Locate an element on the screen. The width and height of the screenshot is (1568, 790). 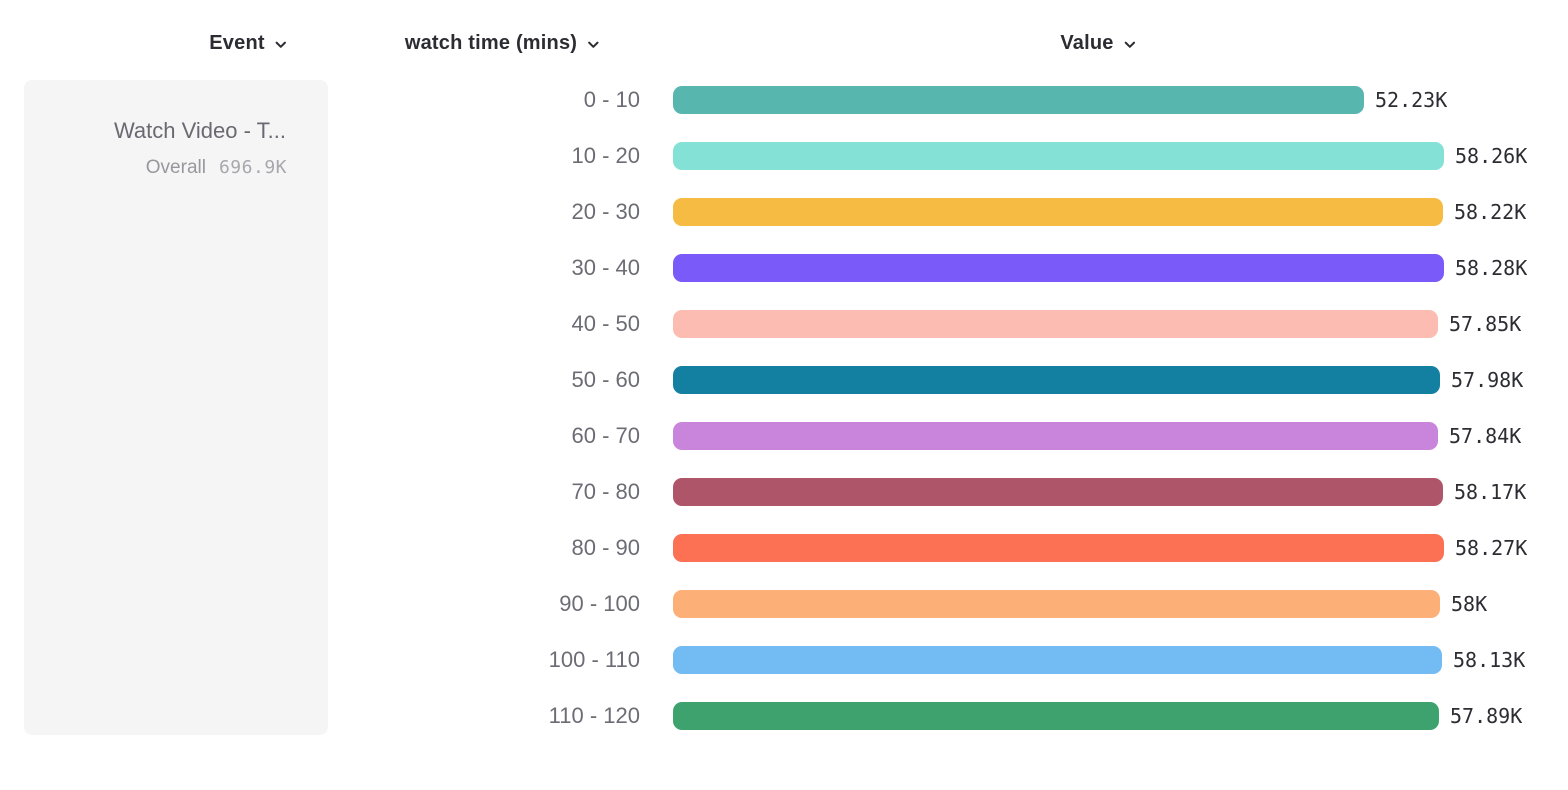
category-label: 60 - 70 is located at coordinates (606, 435).